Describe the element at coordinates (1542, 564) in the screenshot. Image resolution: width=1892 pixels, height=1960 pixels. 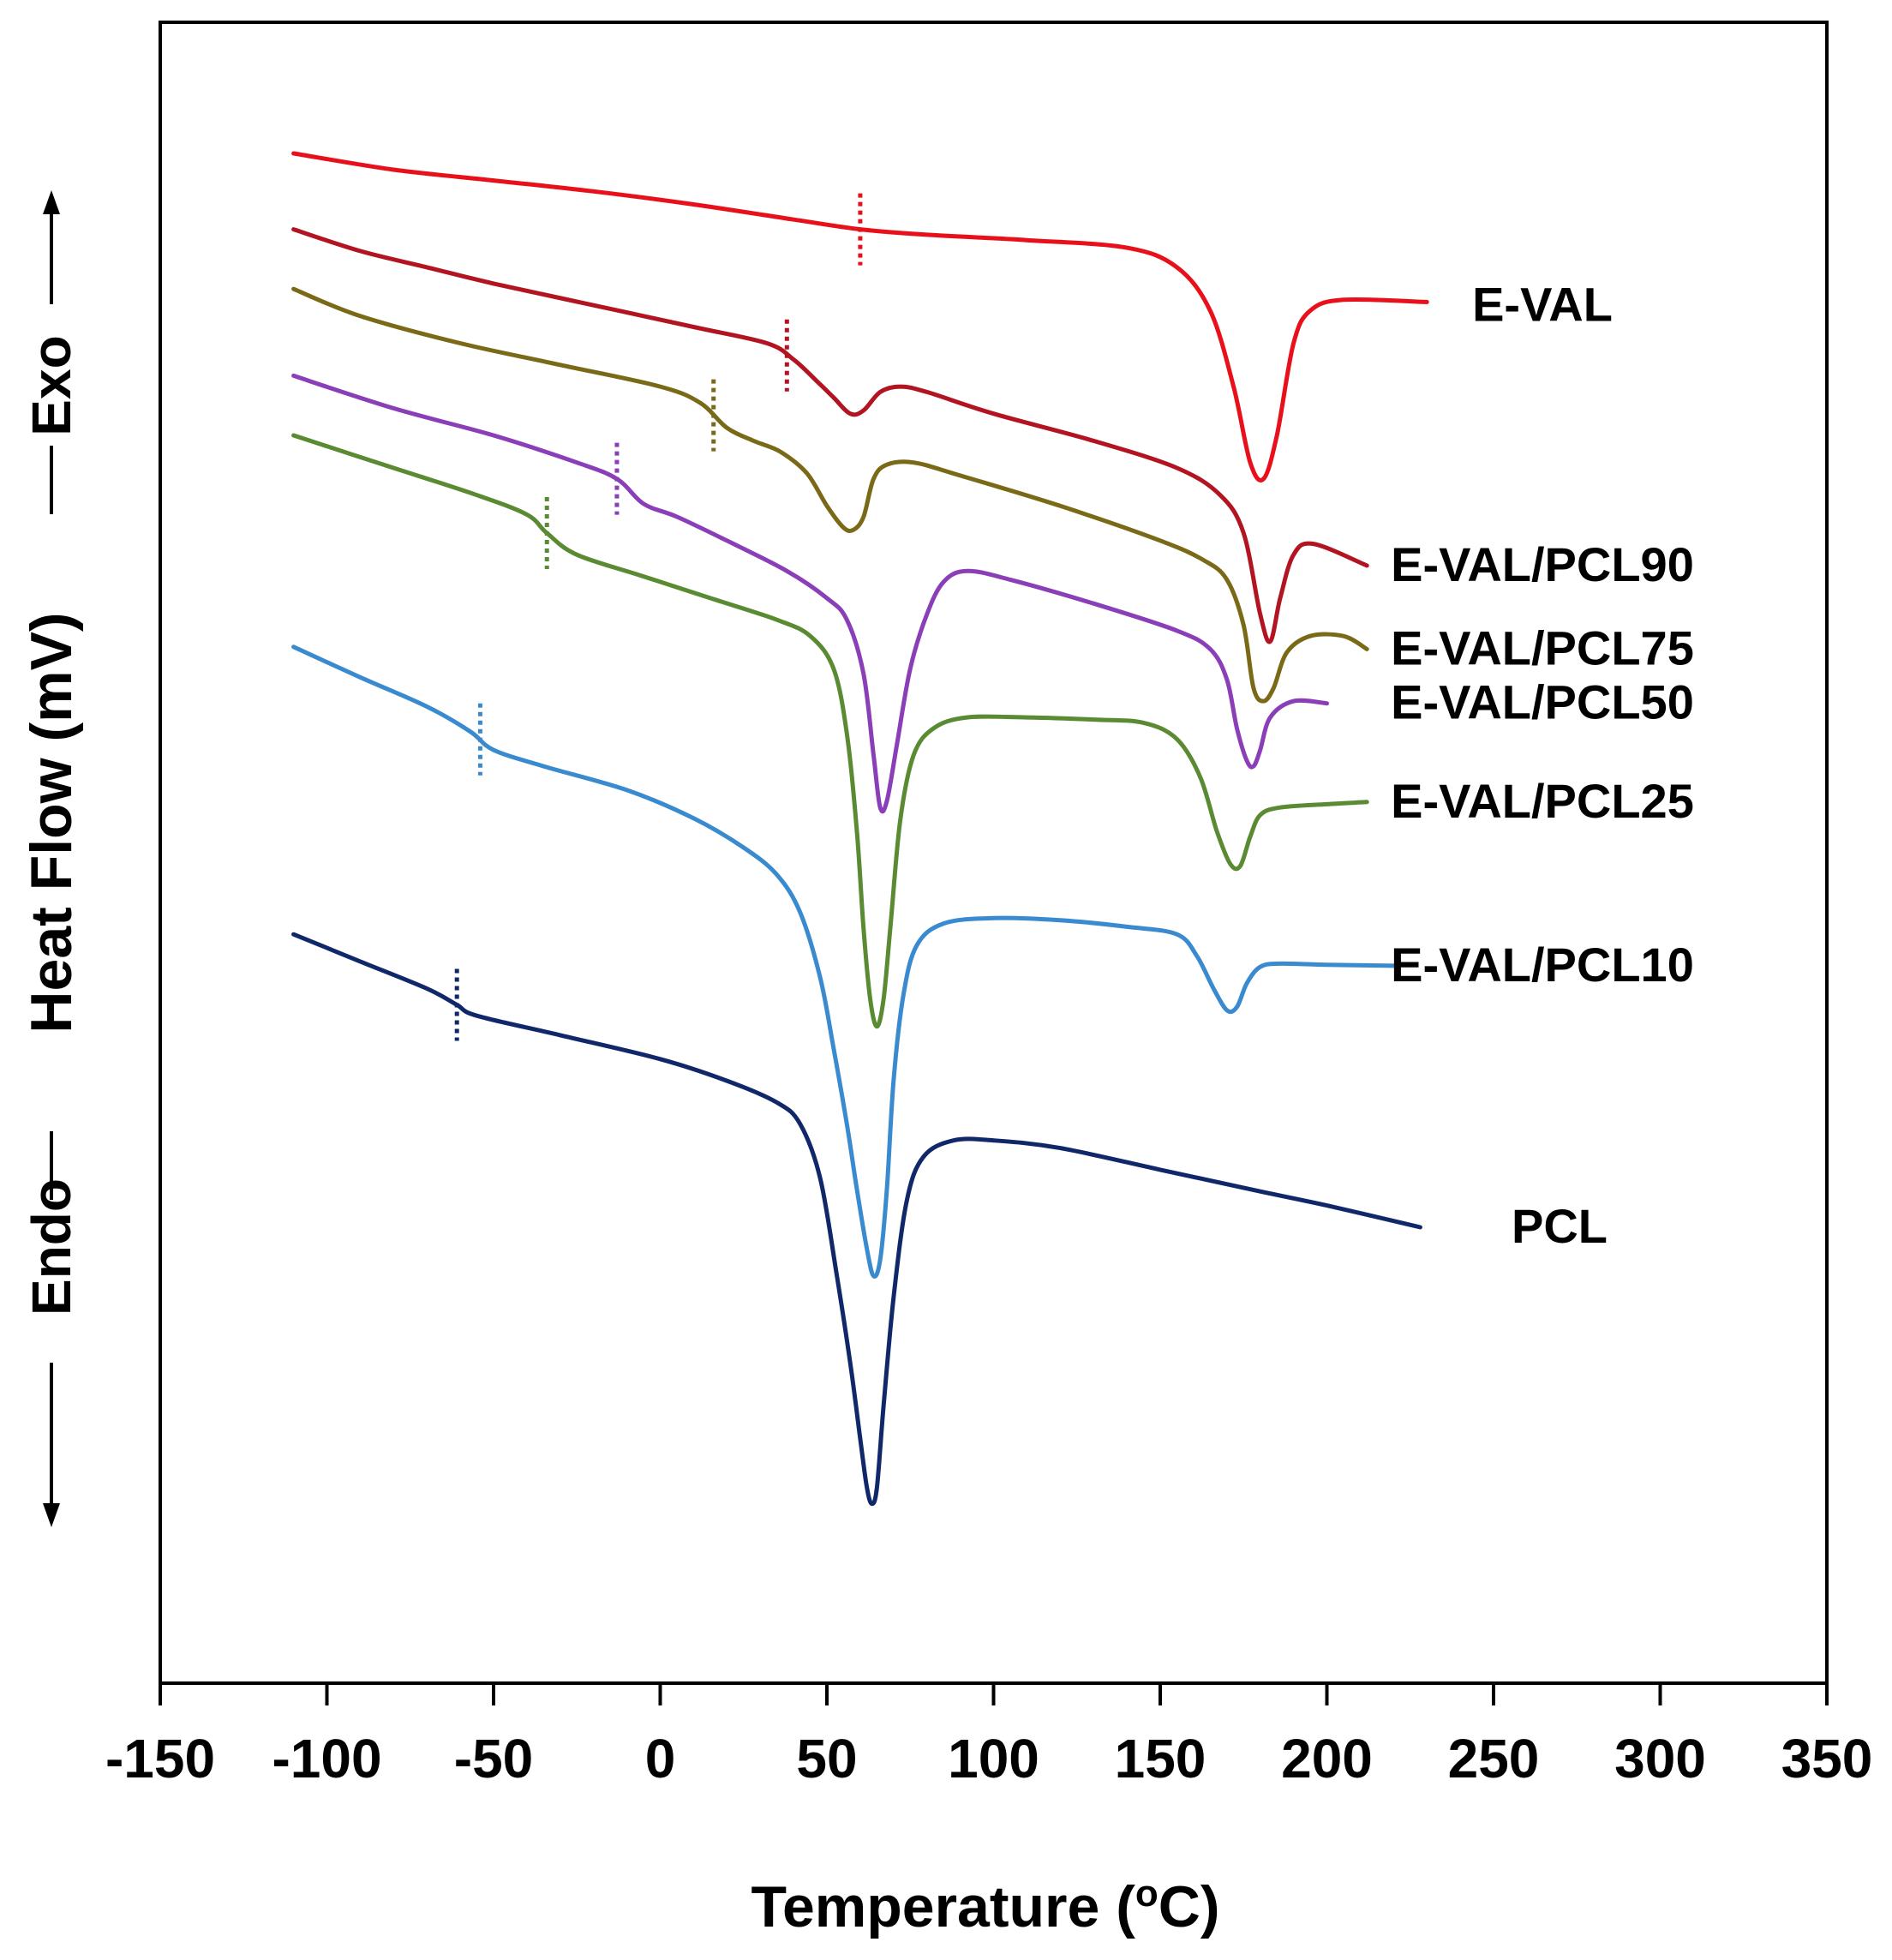
I see `series-label-e-val-pcl90: E-VAL/PCL90` at that location.